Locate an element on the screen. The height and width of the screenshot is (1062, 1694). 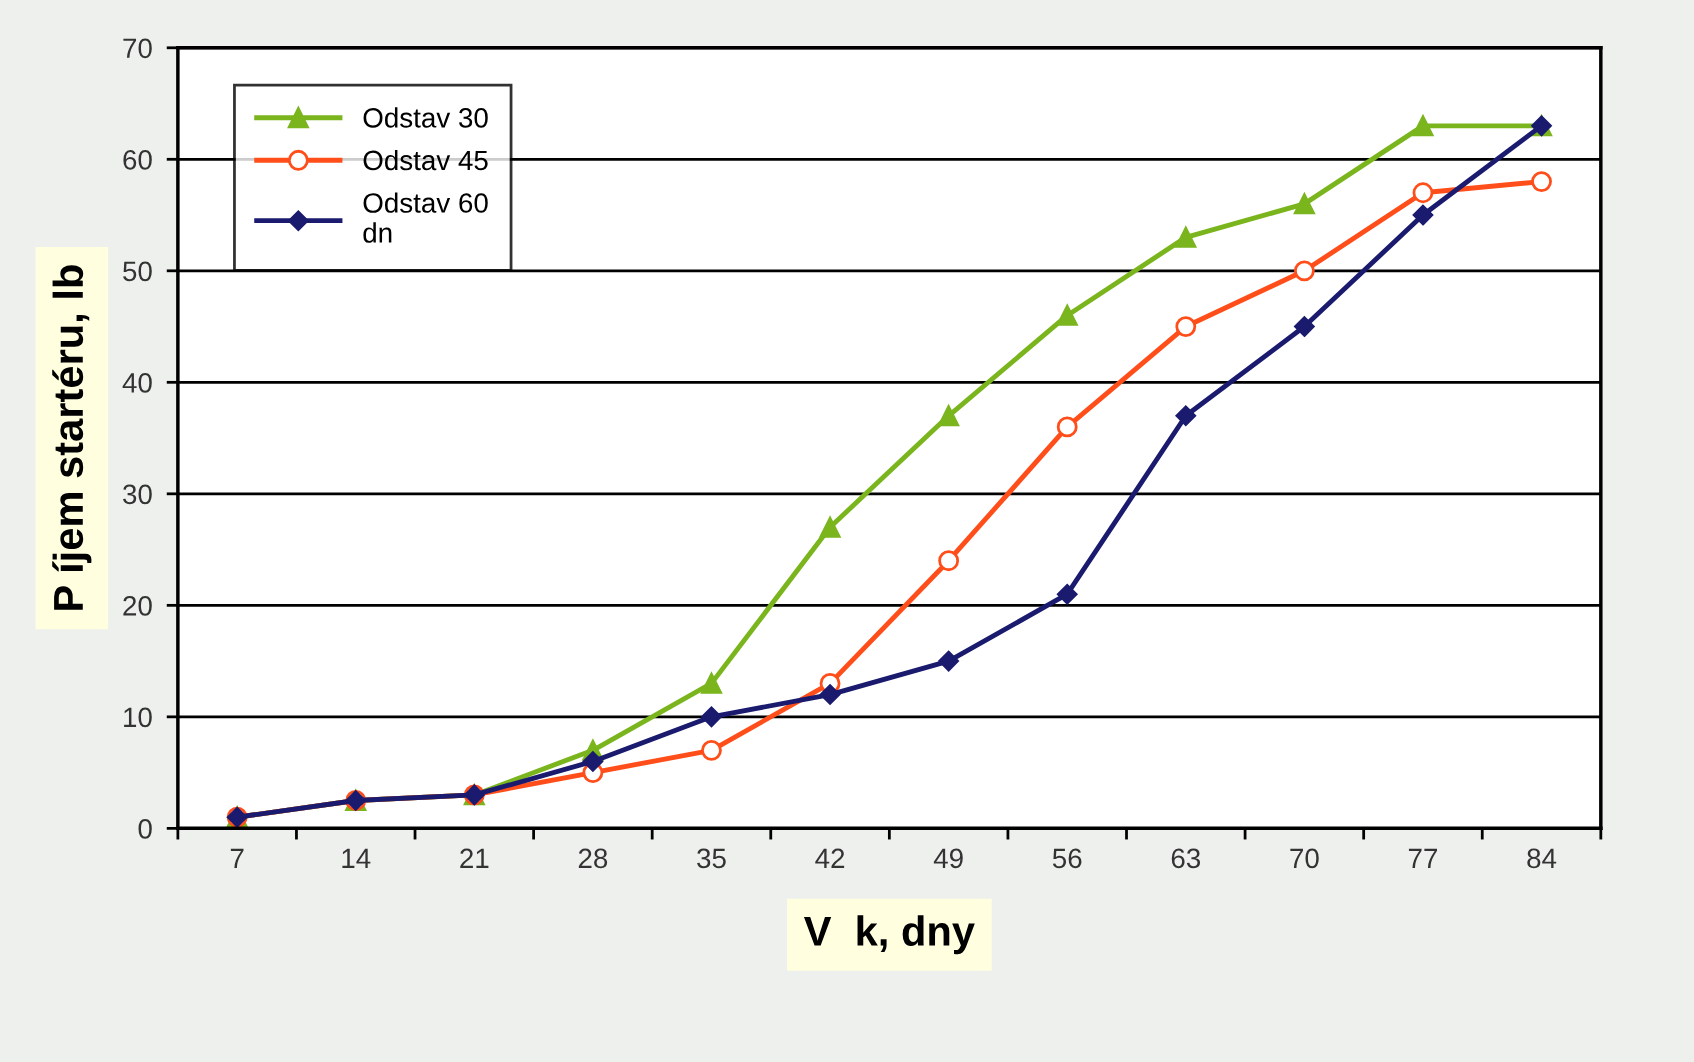
x-tick-label: 49 is located at coordinates (948, 858).